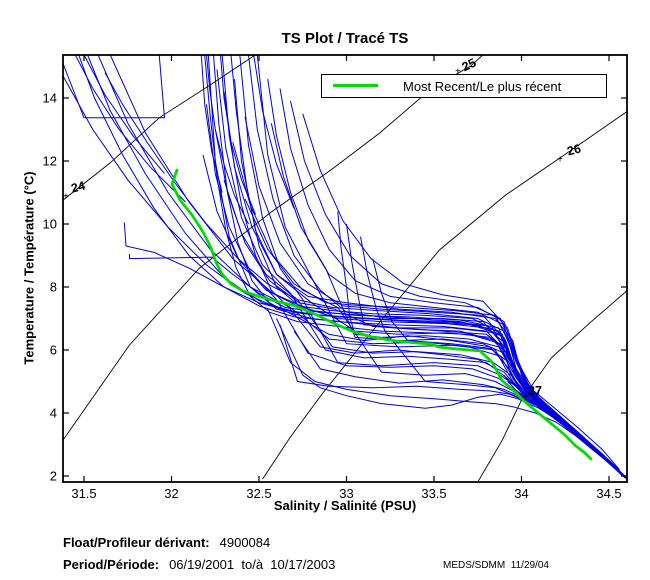 This screenshot has height=580, width=650. Describe the element at coordinates (66, 196) in the screenshot. I see `contour-plus-marker-24: +` at that location.